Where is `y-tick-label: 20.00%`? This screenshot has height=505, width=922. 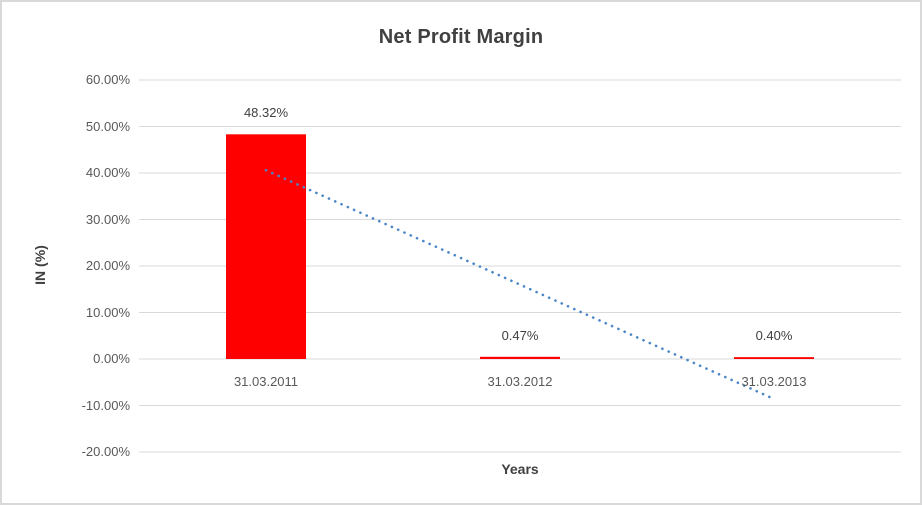 y-tick-label: 20.00% is located at coordinates (107, 265).